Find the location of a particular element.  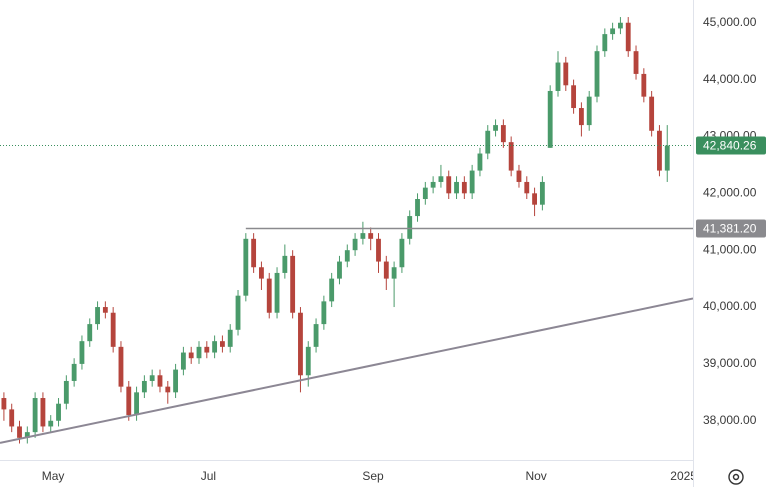

y-tick-label: 42,000.00 is located at coordinates (730, 192).